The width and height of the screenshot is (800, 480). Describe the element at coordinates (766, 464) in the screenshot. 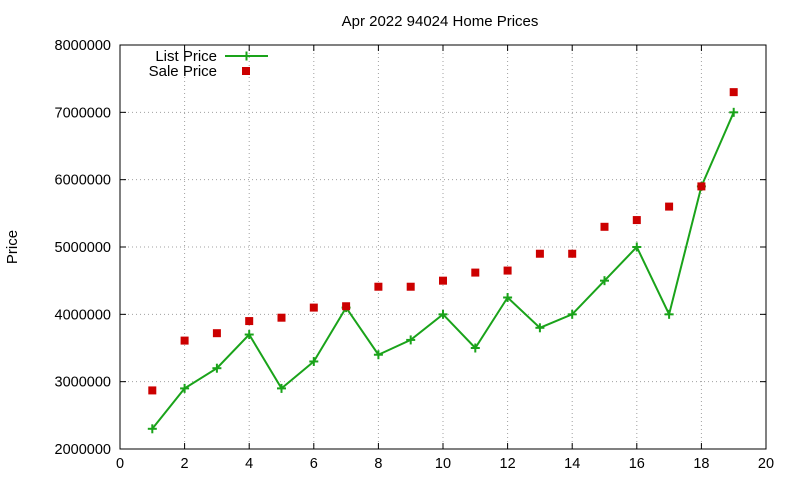

I see `x-tick-label: 20` at that location.